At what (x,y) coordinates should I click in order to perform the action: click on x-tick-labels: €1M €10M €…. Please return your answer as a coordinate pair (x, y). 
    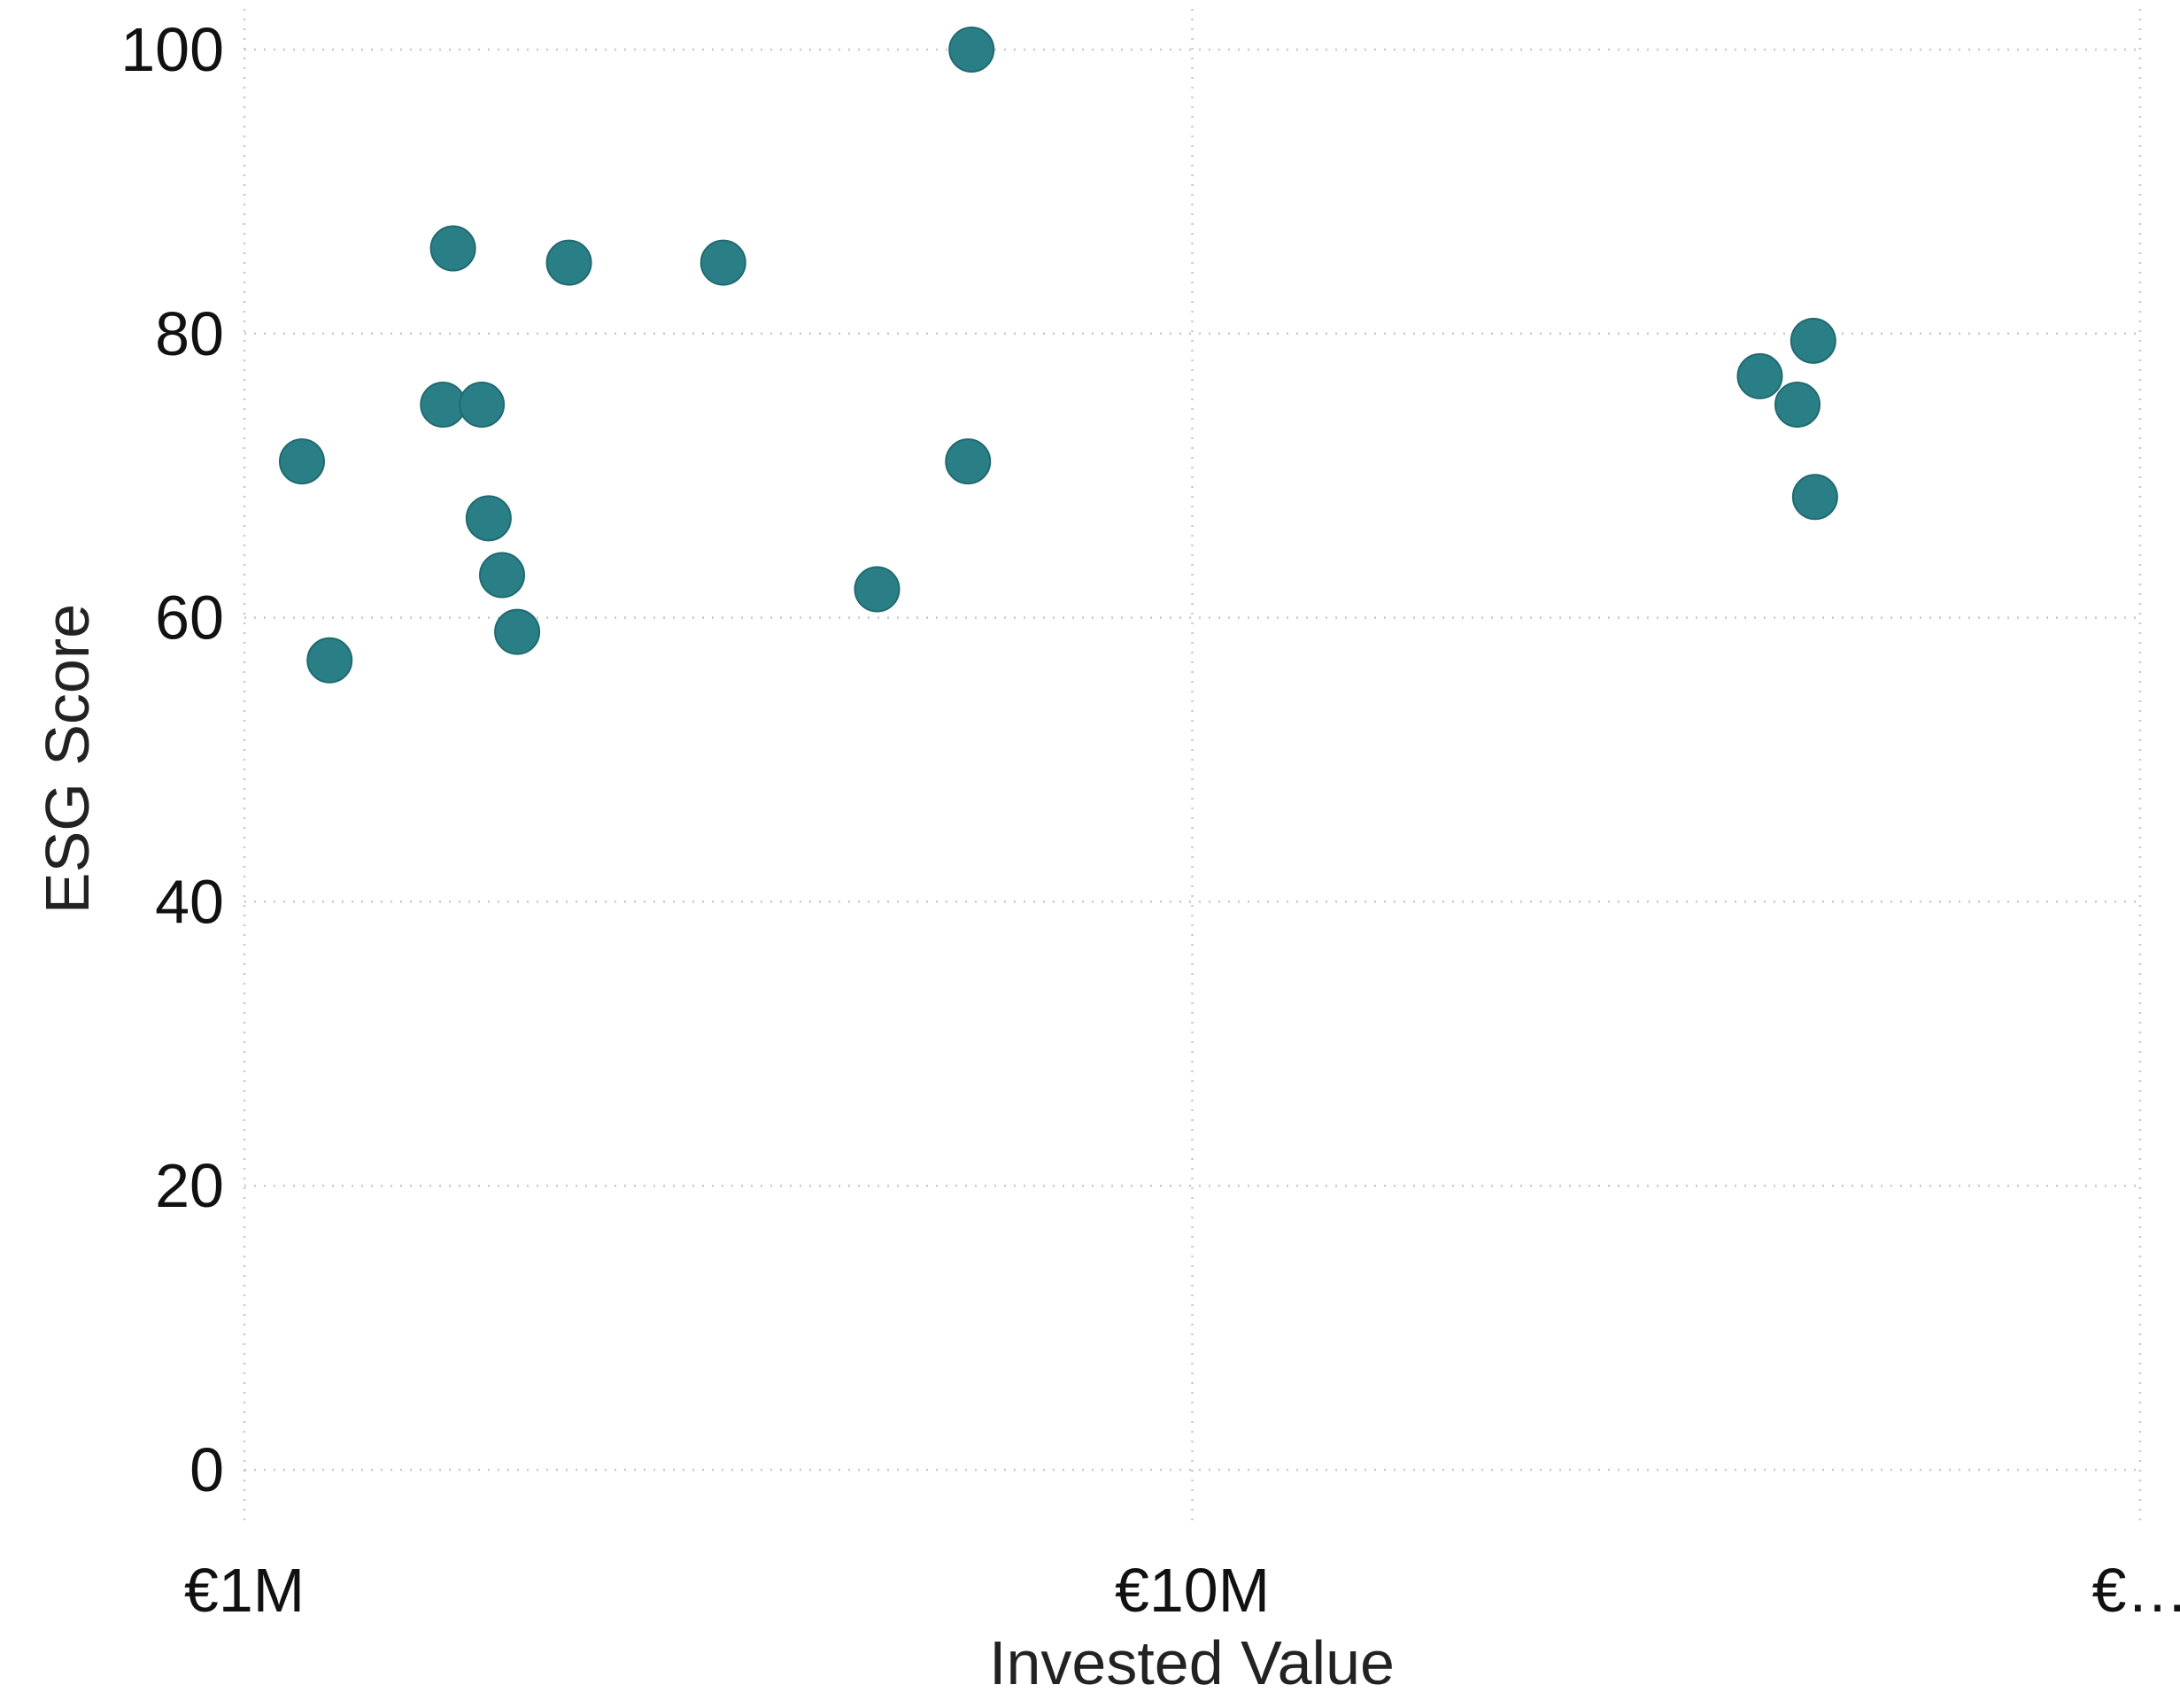
    Looking at the image, I should click on (1182, 1590).